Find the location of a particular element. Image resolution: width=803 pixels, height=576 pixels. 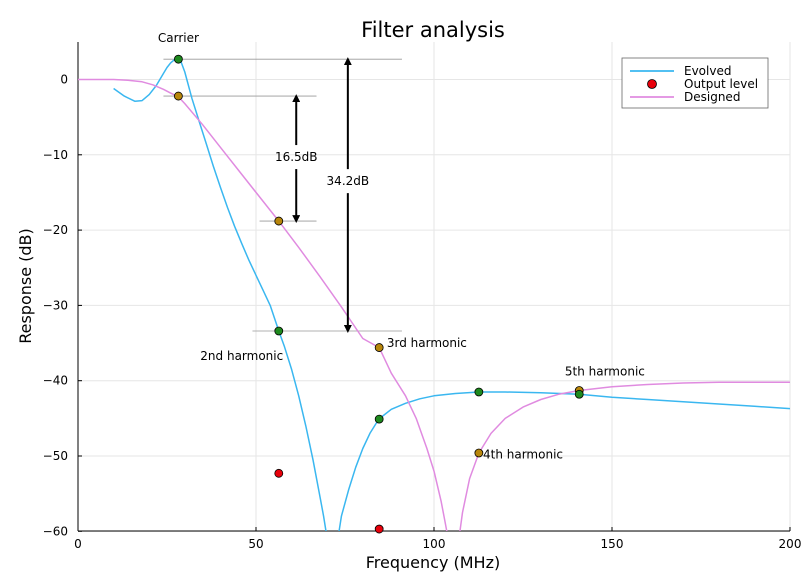

legend-box is located at coordinates (695, 83).